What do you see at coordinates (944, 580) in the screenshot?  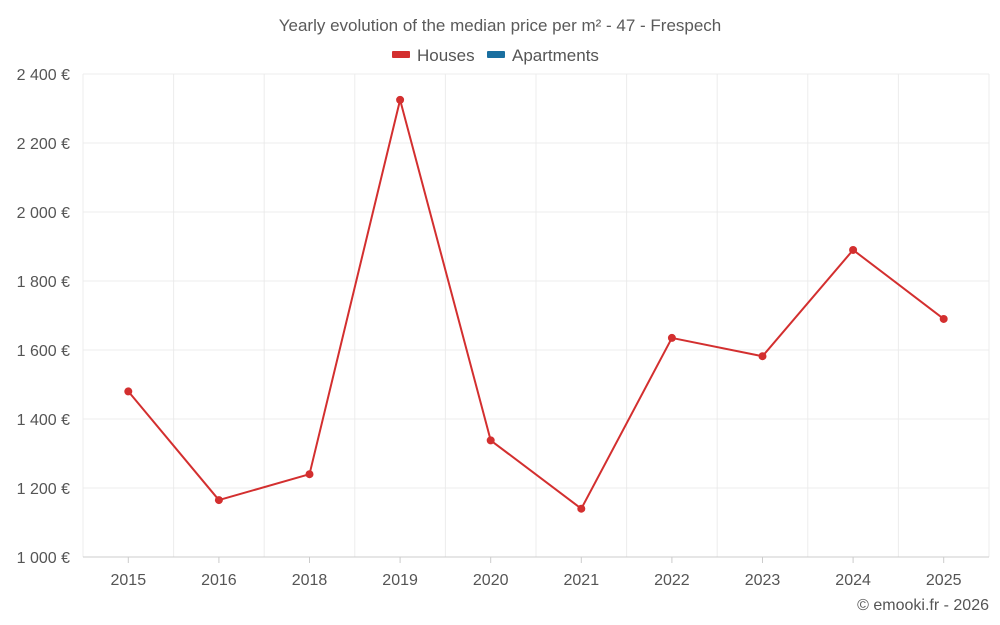 I see `x-tick-label: 2025` at bounding box center [944, 580].